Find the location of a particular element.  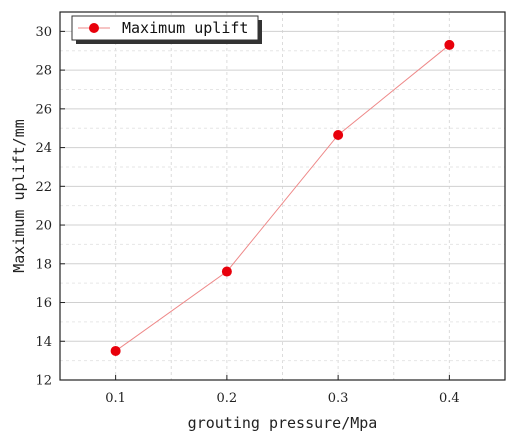

y-axis-title: Maximum uplift/mm is located at coordinates (19, 196).